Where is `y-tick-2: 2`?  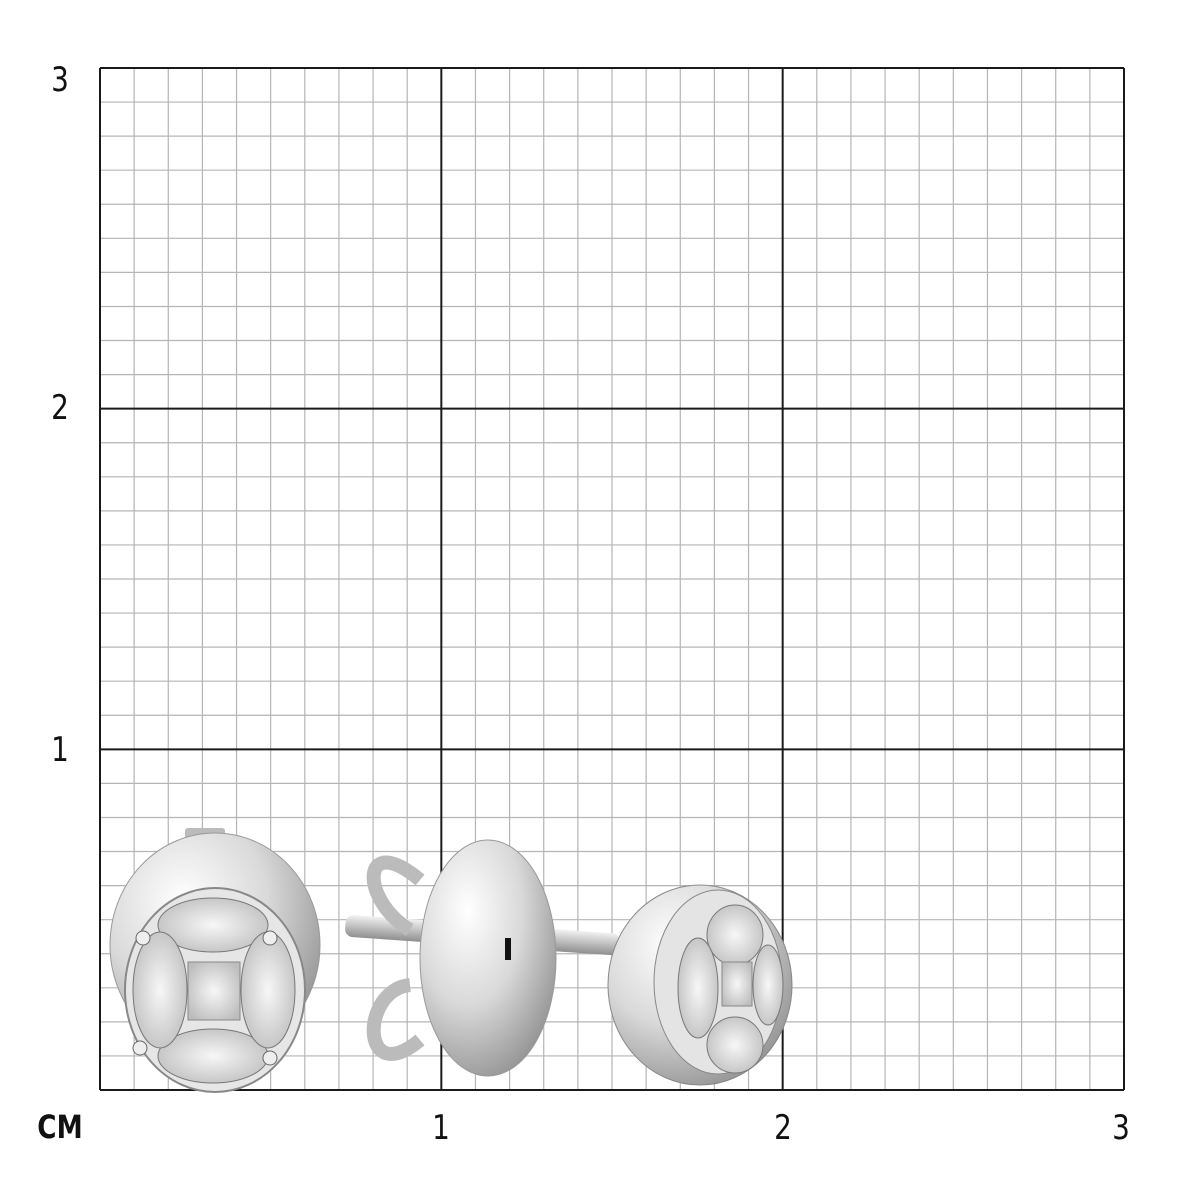
y-tick-2: 2 is located at coordinates (60, 408).